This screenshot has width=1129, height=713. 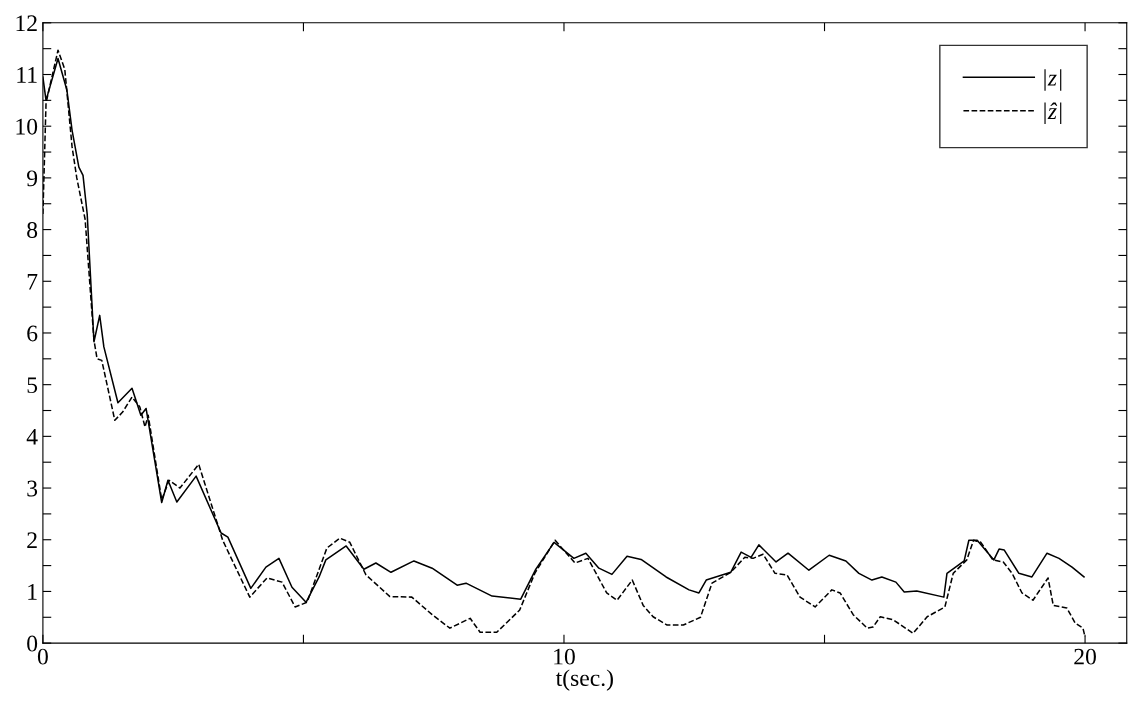 What do you see at coordinates (26, 23) in the screenshot?
I see `y-tick-label: 12` at bounding box center [26, 23].